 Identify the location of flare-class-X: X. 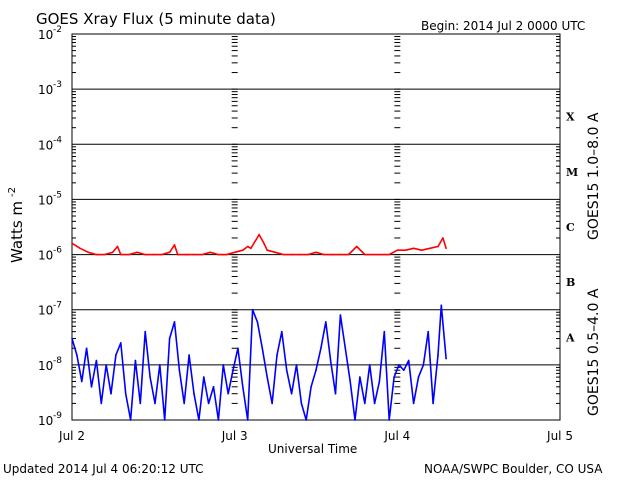
(570, 117).